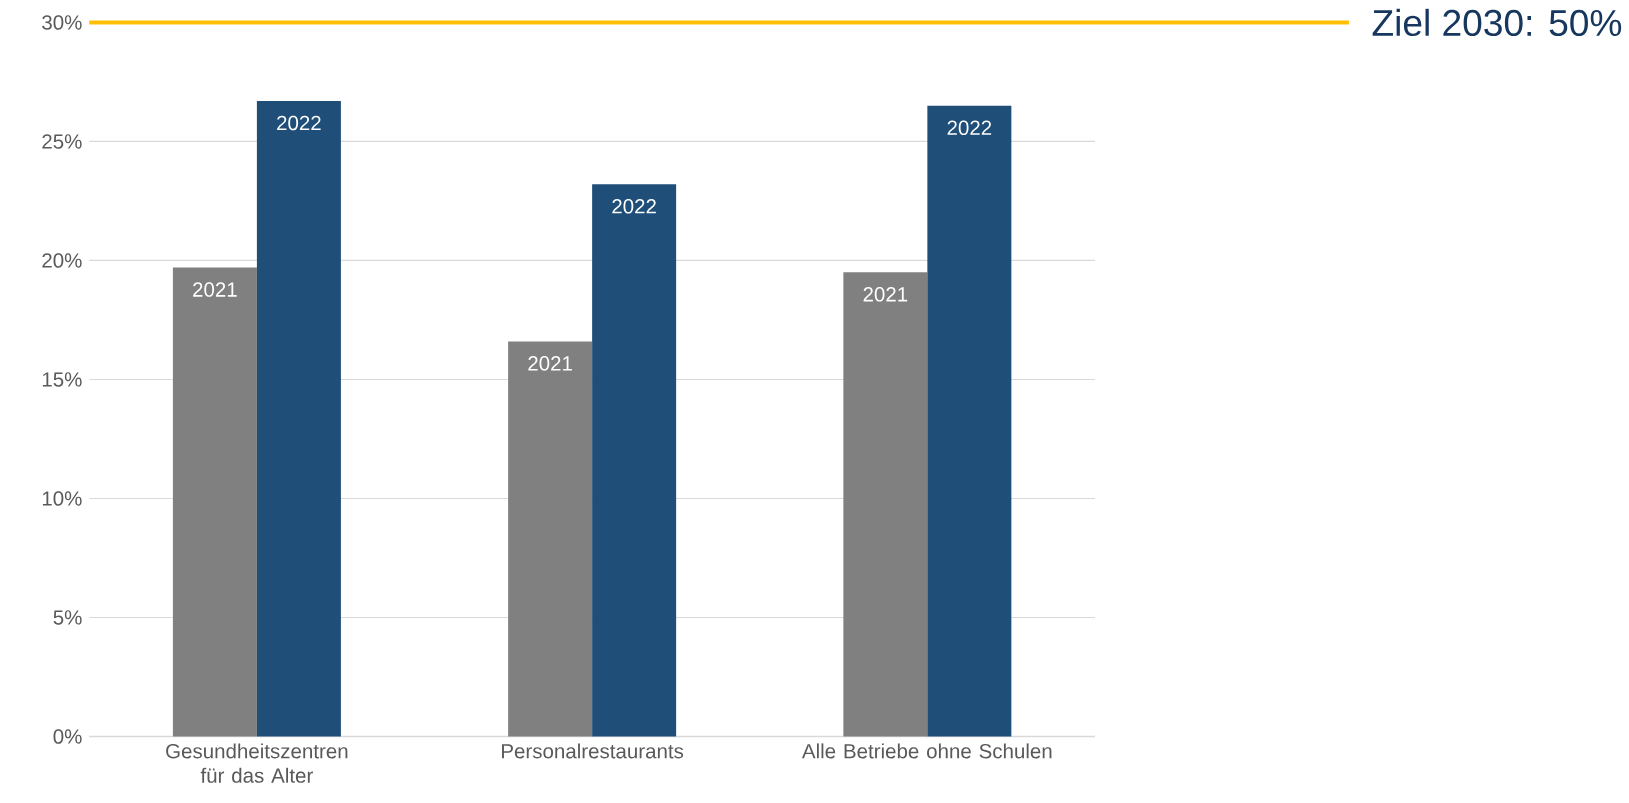 Image resolution: width=1629 pixels, height=803 pixels. What do you see at coordinates (67, 736) in the screenshot?
I see `y-tick-label: 0%` at bounding box center [67, 736].